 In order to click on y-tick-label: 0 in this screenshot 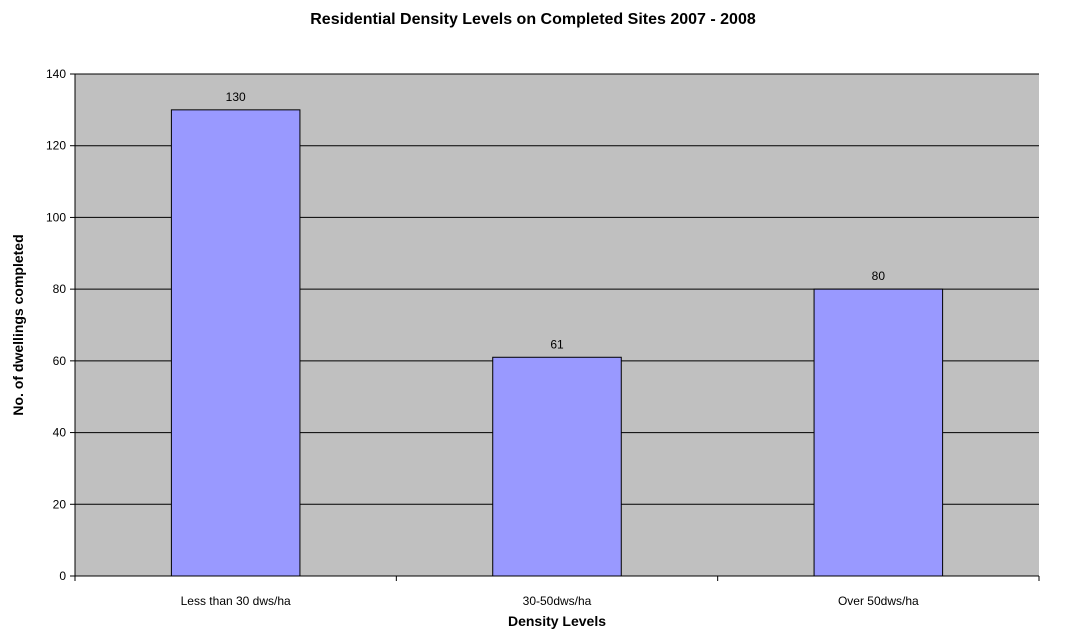, I will do `click(62, 576)`.